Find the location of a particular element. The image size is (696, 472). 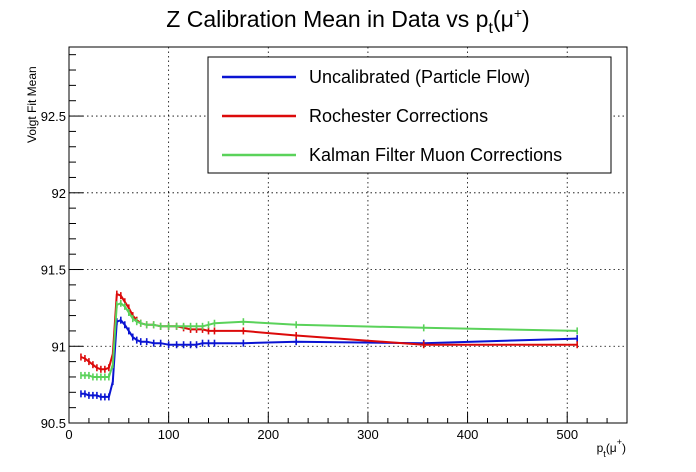

y-tick-label: 91 is located at coordinates (59, 346).